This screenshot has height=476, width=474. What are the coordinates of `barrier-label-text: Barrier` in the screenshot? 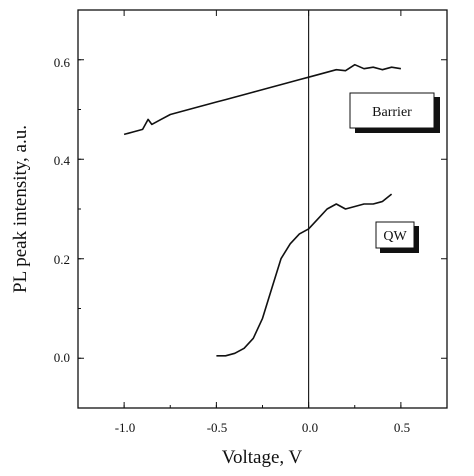 It's located at (392, 112).